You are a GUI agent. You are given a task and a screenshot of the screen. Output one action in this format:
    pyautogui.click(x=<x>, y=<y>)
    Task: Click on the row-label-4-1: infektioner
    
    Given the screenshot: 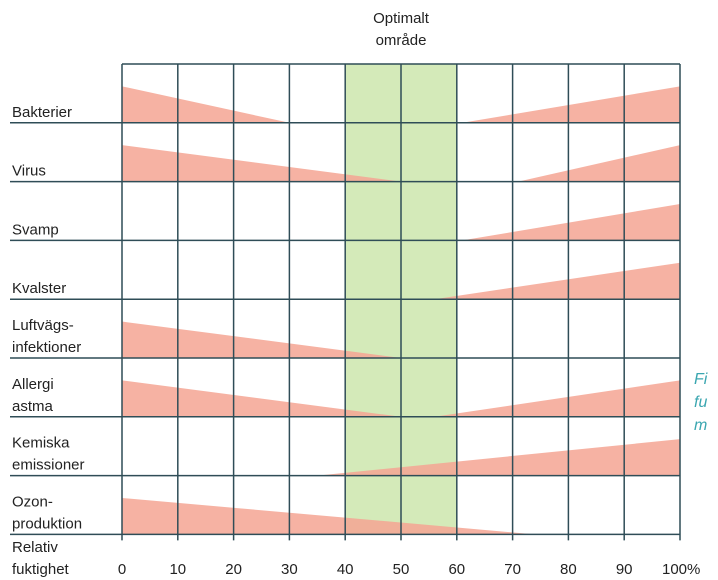 What is the action you would take?
    pyautogui.click(x=46, y=347)
    